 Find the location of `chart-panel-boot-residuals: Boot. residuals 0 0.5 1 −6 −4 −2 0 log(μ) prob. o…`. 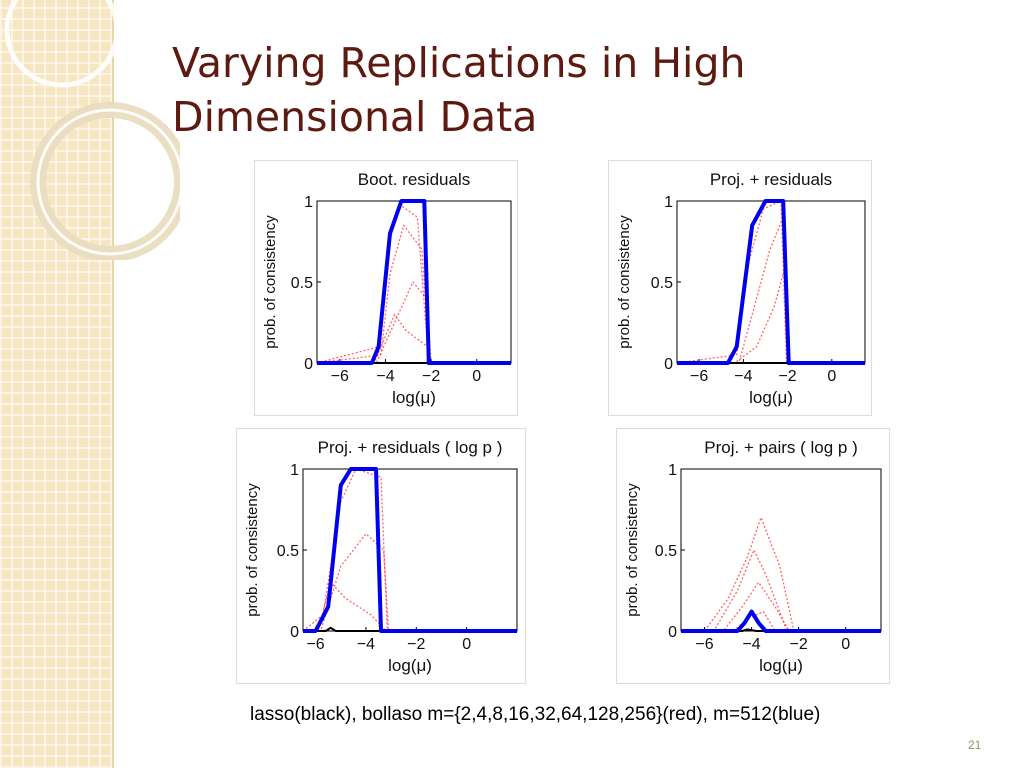

chart-panel-boot-residuals: Boot. residuals 0 0.5 1 −6 −4 −2 0 log(μ) prob. o… is located at coordinates (386, 288).